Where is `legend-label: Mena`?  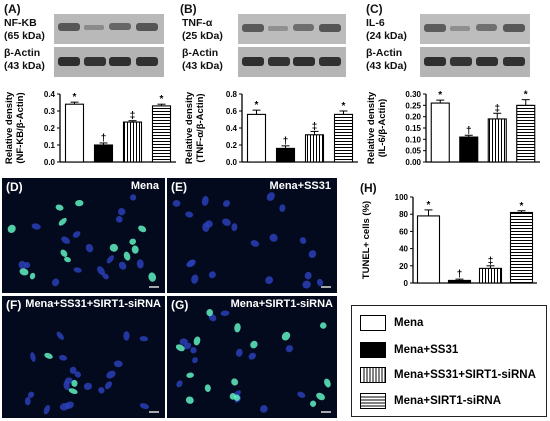
legend-label: Mena is located at coordinates (409, 323).